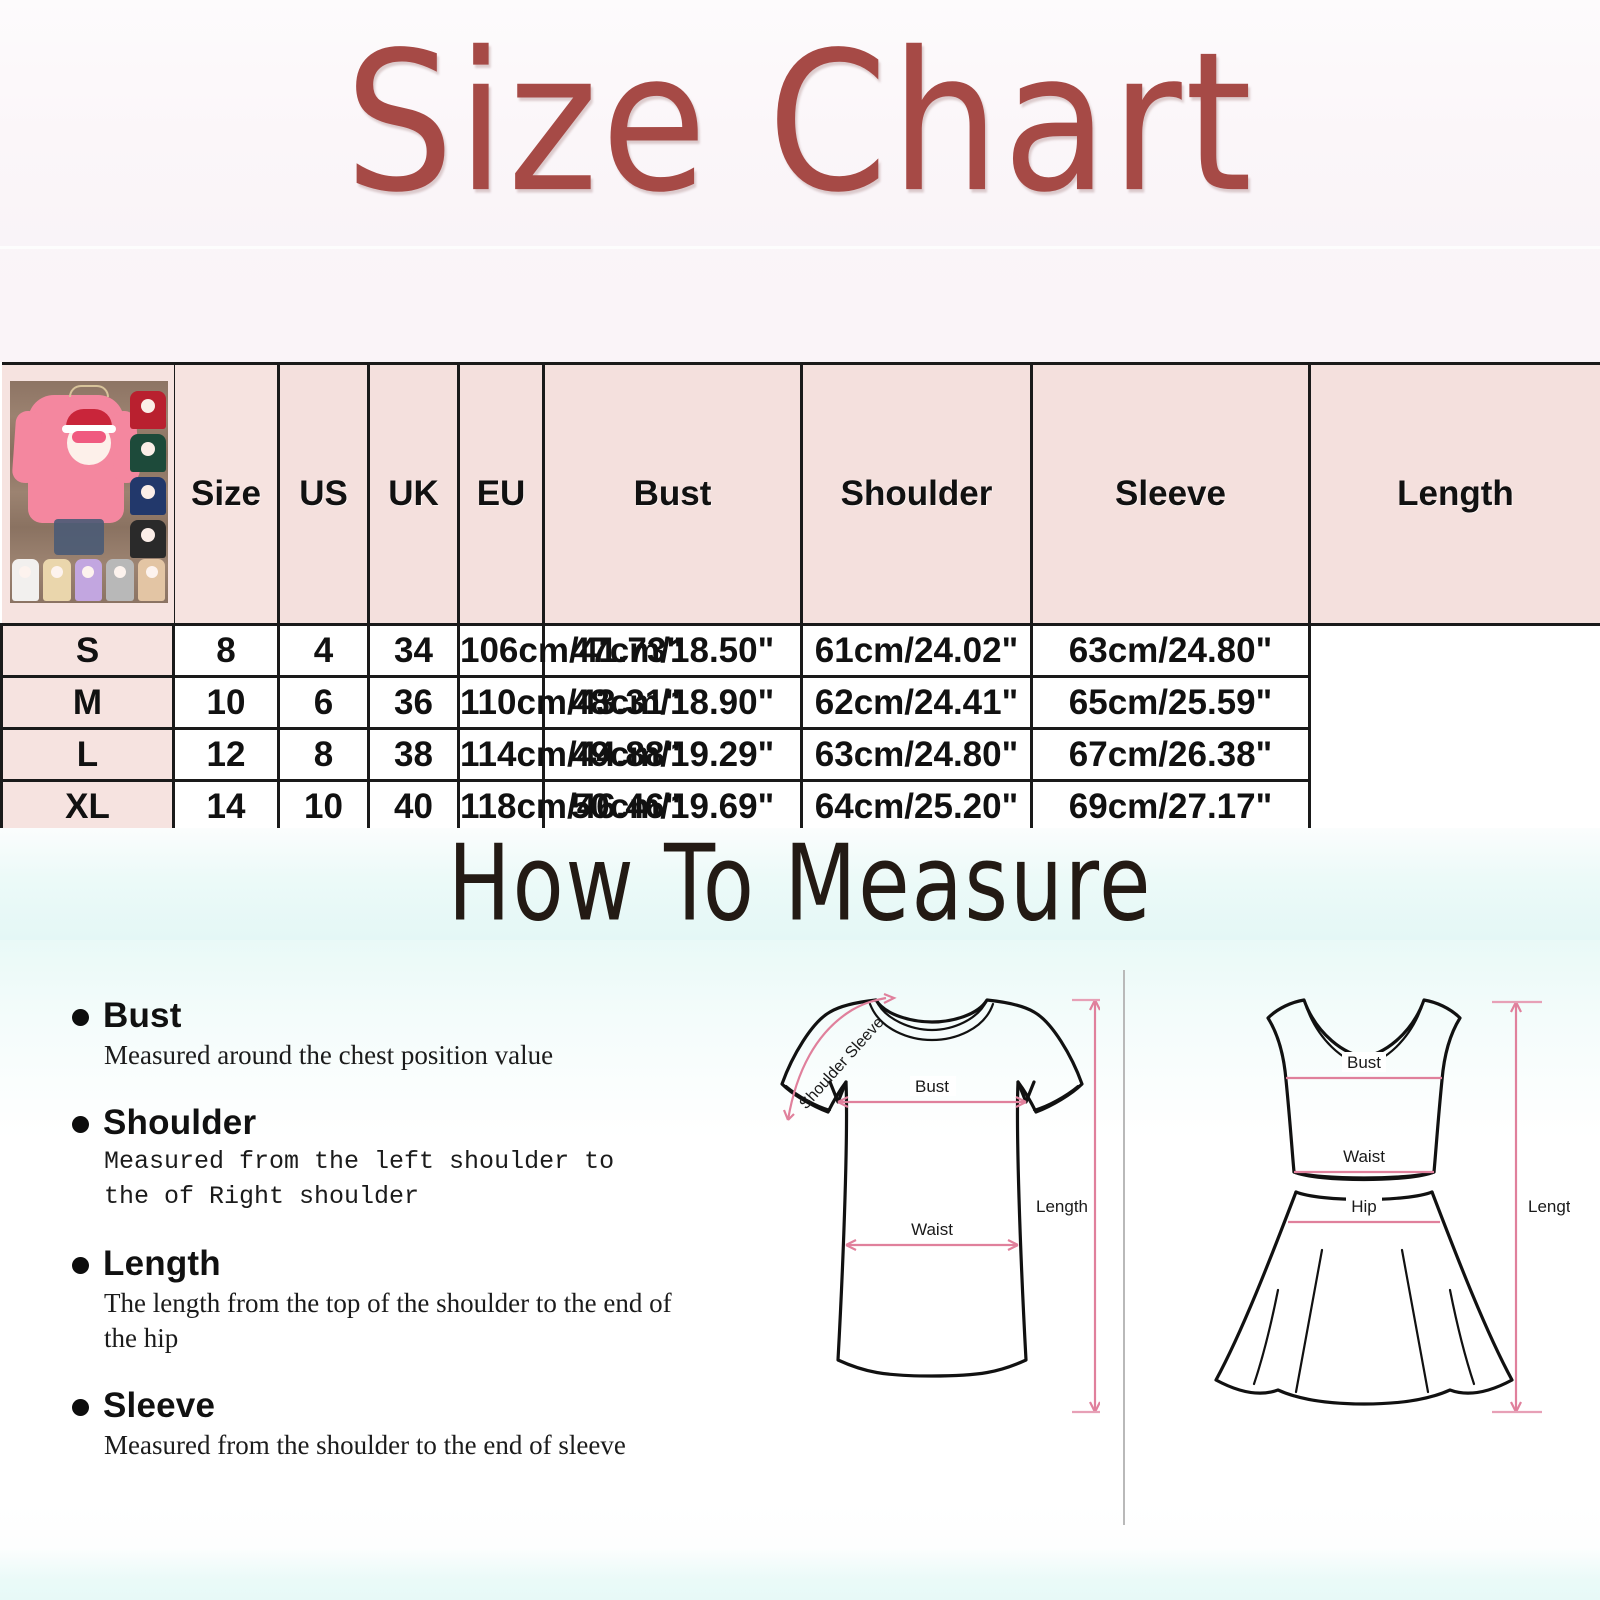  What do you see at coordinates (569, 702) in the screenshot?
I see `cell-bust: 110cm/43.31"` at bounding box center [569, 702].